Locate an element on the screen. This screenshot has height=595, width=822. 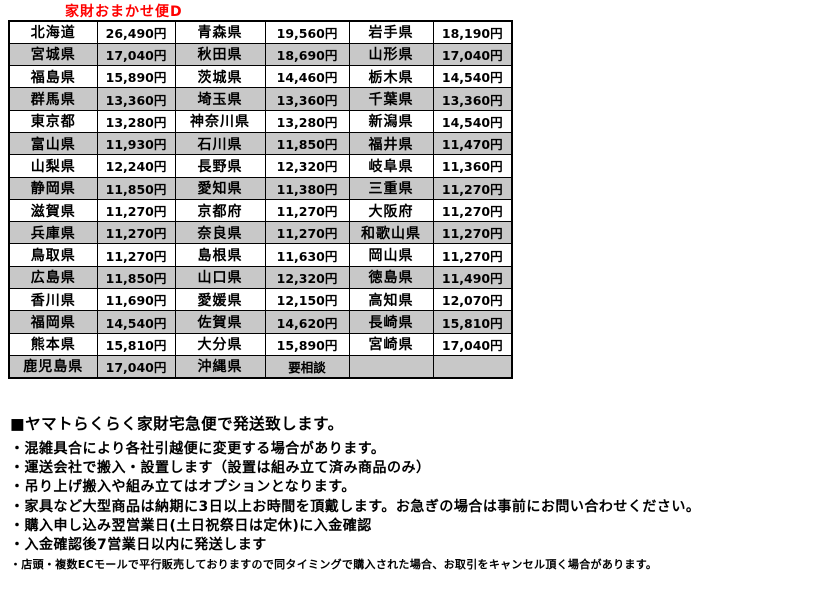
prefecture-cell: 鹿児島県 is located at coordinates (53, 366).